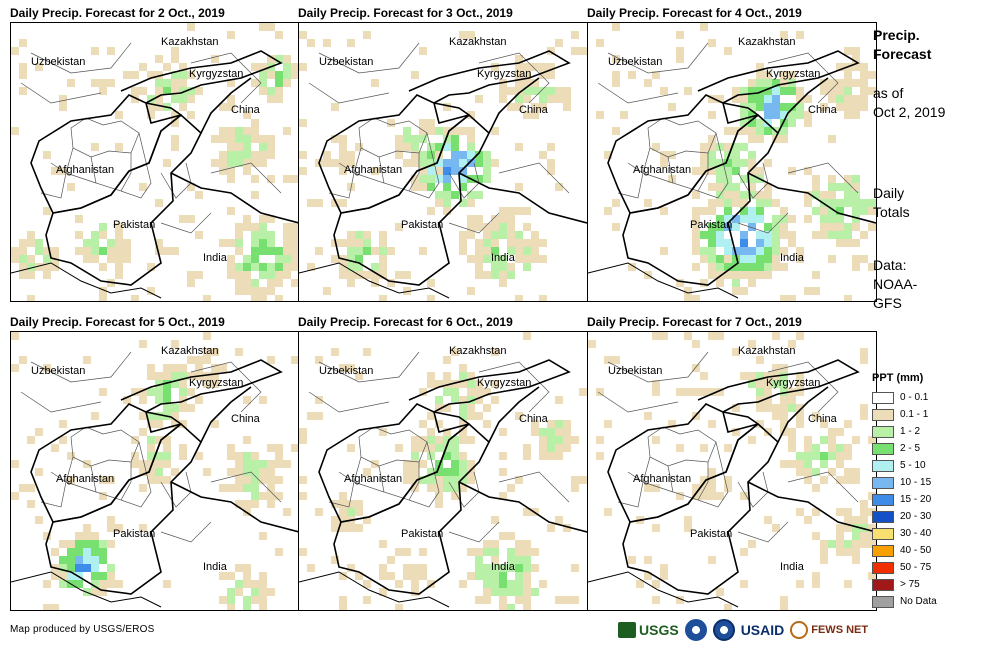 This screenshot has height=649, width=983. I want to click on legend-label: No Data, so click(918, 601).